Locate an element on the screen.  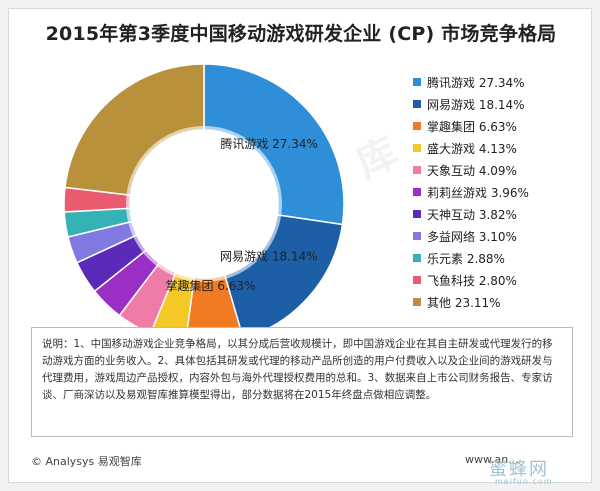
legend-label: 网易游戏 18.14% is located at coordinates (476, 104).